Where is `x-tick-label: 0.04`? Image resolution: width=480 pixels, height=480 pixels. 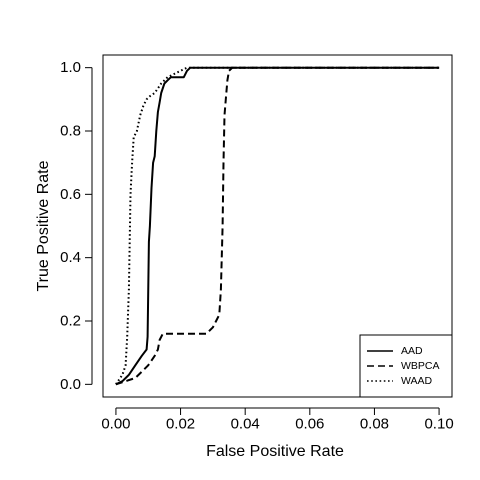 x-tick-label: 0.04 is located at coordinates (245, 423).